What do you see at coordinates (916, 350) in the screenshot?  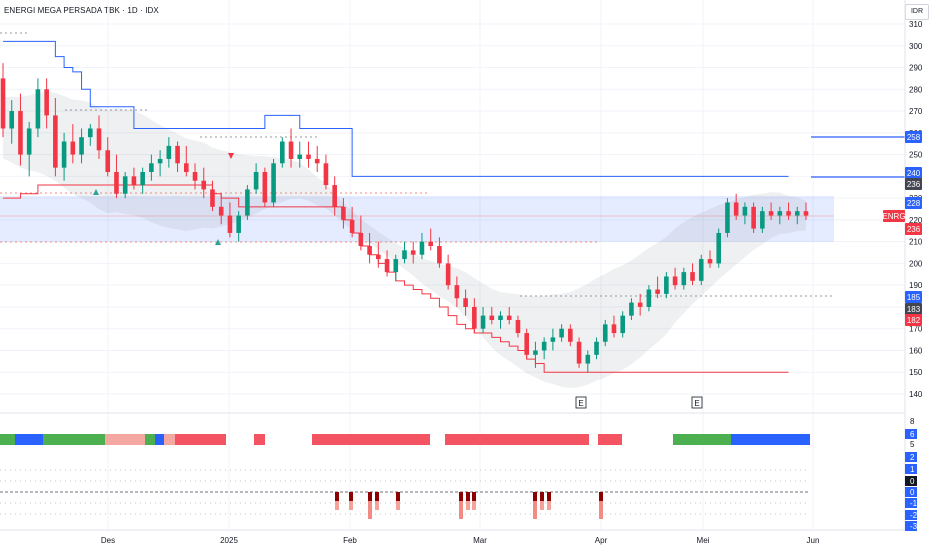 I see `price-tick-label: 160` at bounding box center [916, 350].